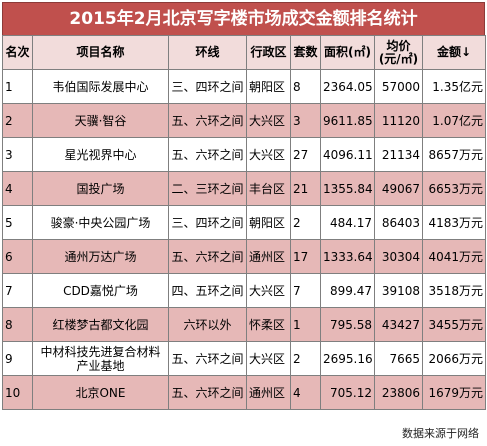  Describe the element at coordinates (305, 154) in the screenshot. I see `cell-units: 27` at that location.